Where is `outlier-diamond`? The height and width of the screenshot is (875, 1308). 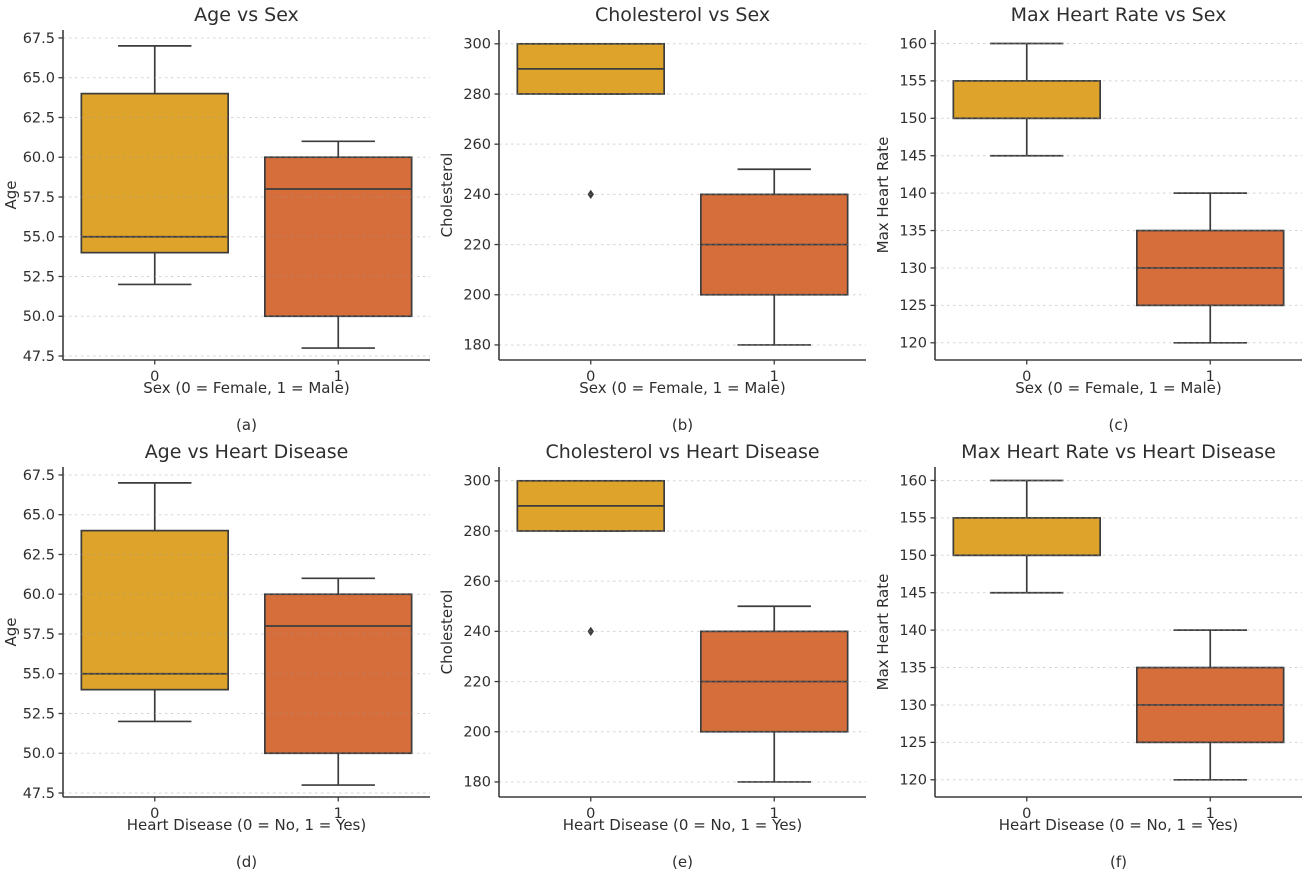 outlier-diamond is located at coordinates (590, 194).